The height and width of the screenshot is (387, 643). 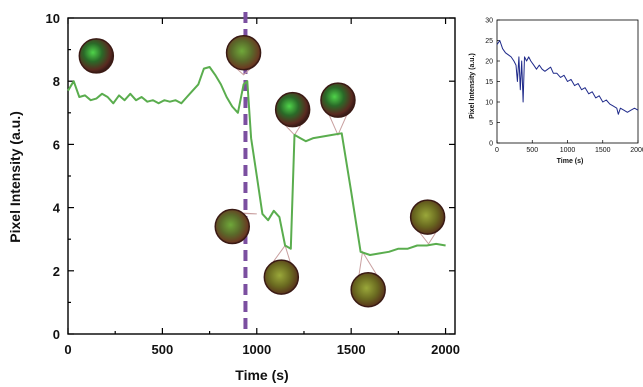 I want to click on y-tick-label: 2, so click(x=56, y=271).